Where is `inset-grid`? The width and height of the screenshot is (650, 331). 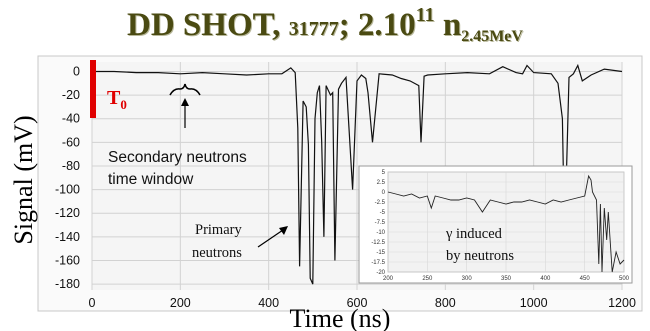
inset-grid is located at coordinates (506, 222).